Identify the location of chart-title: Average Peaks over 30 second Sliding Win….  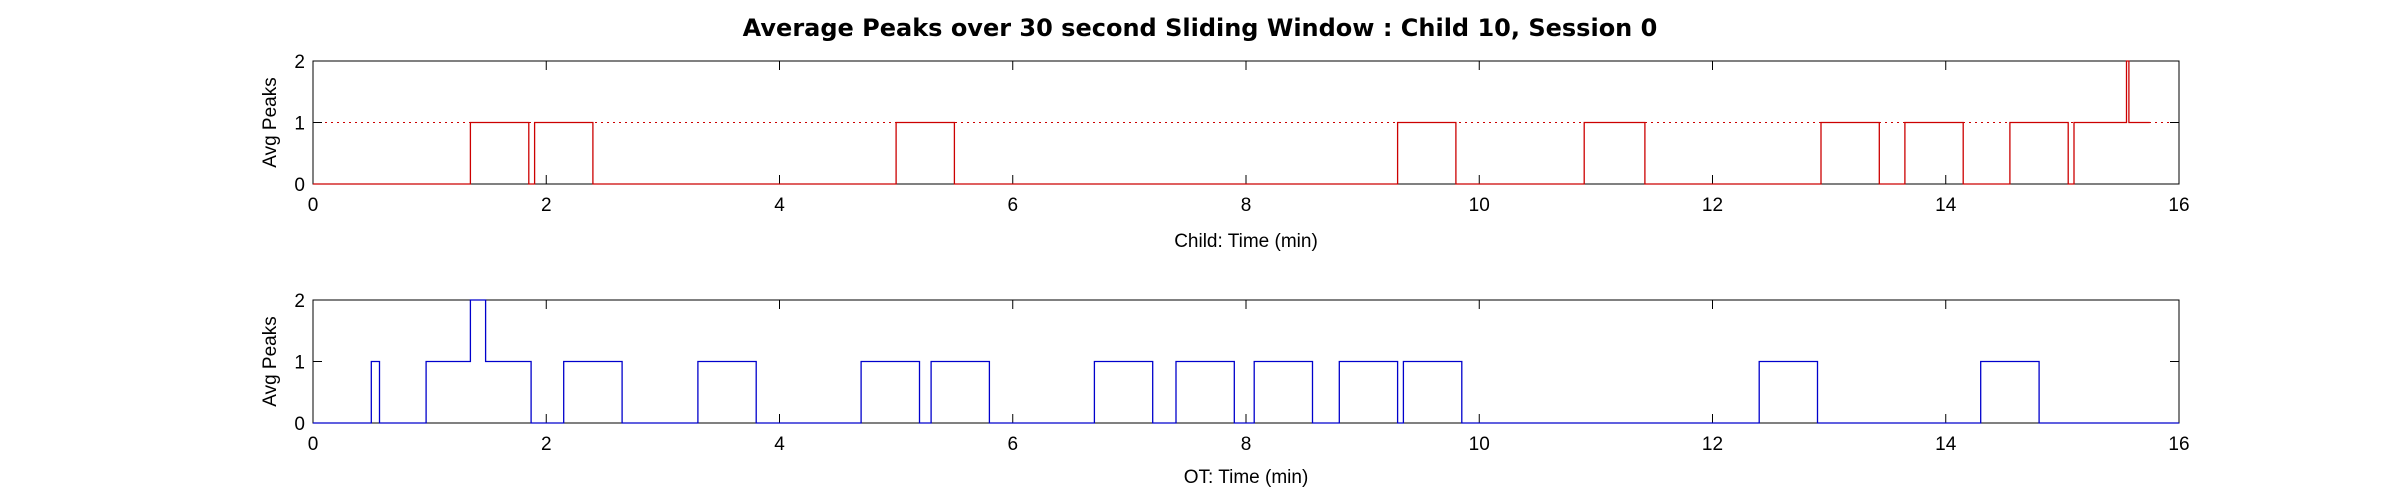
(1200, 28).